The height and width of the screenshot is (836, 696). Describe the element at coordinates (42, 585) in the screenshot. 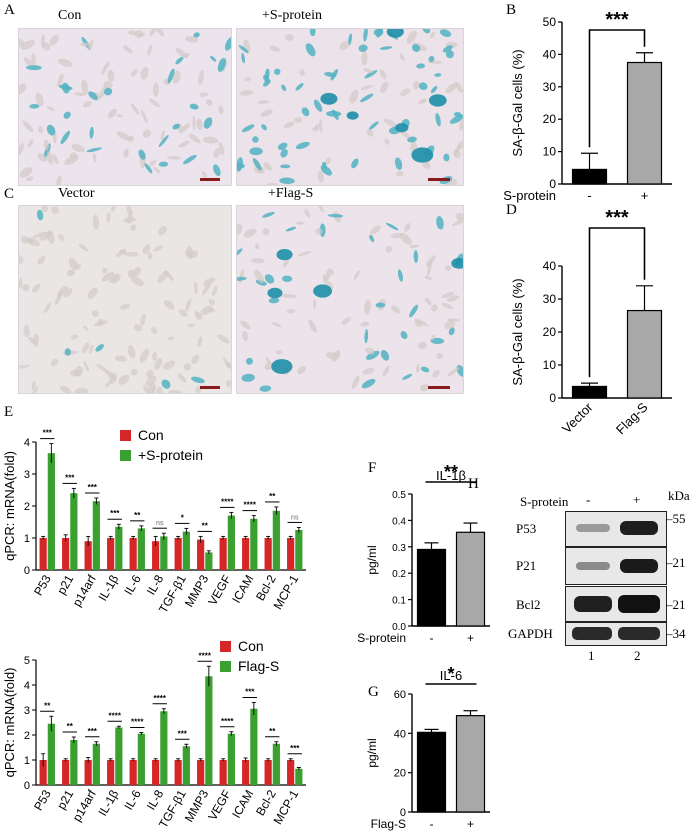

I see `category-label: P53` at that location.